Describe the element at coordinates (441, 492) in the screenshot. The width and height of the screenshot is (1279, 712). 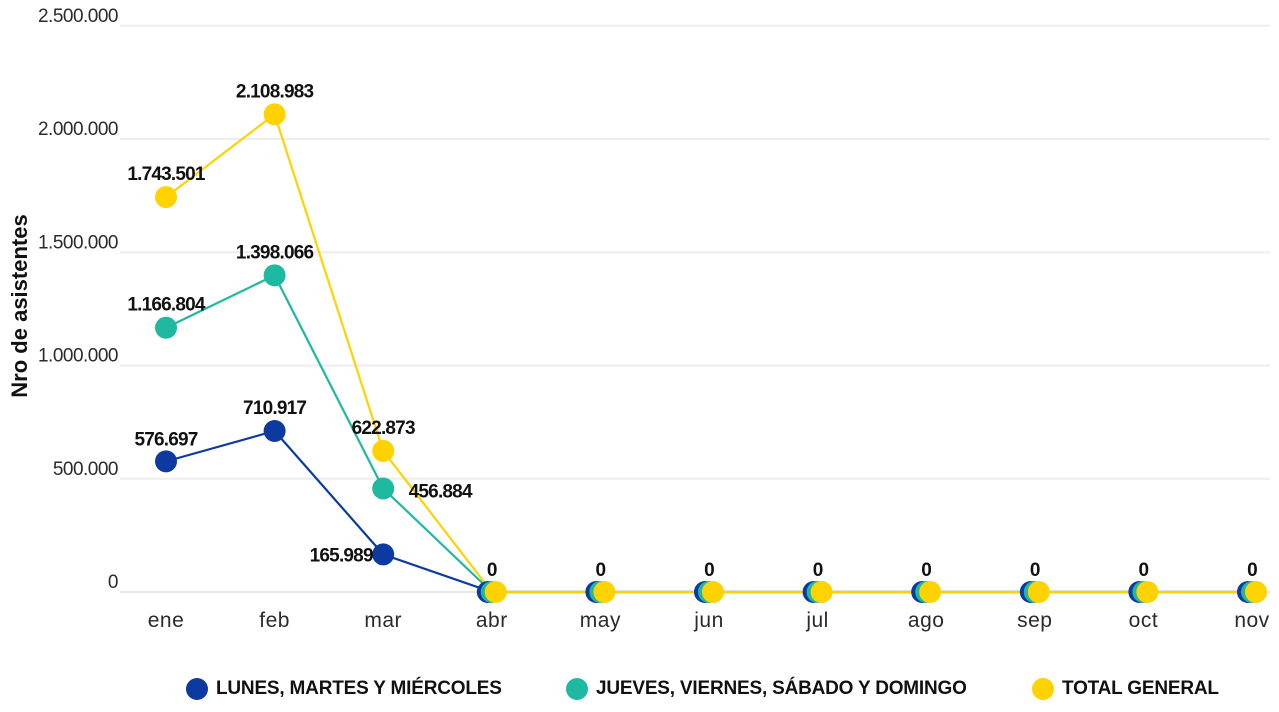
I see `data-label: 456.884` at that location.